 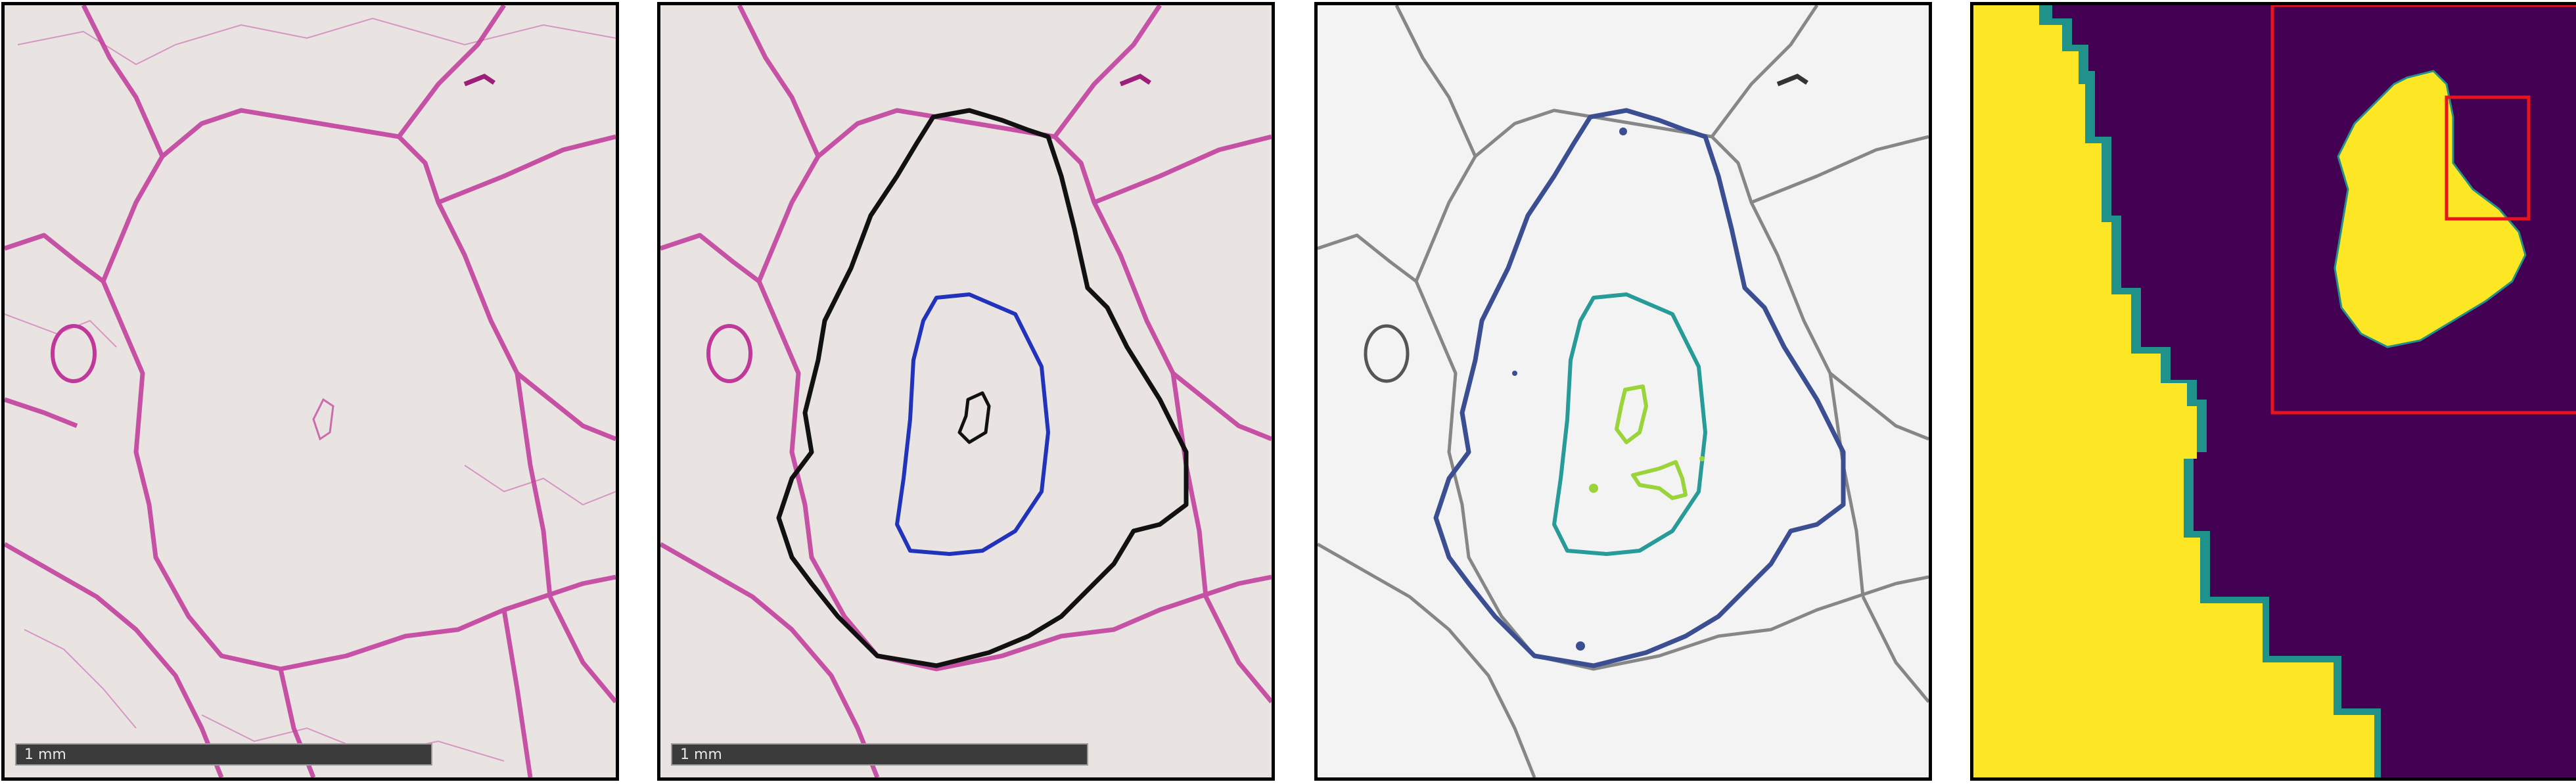 I want to click on highlight-box-large, so click(x=2423, y=210).